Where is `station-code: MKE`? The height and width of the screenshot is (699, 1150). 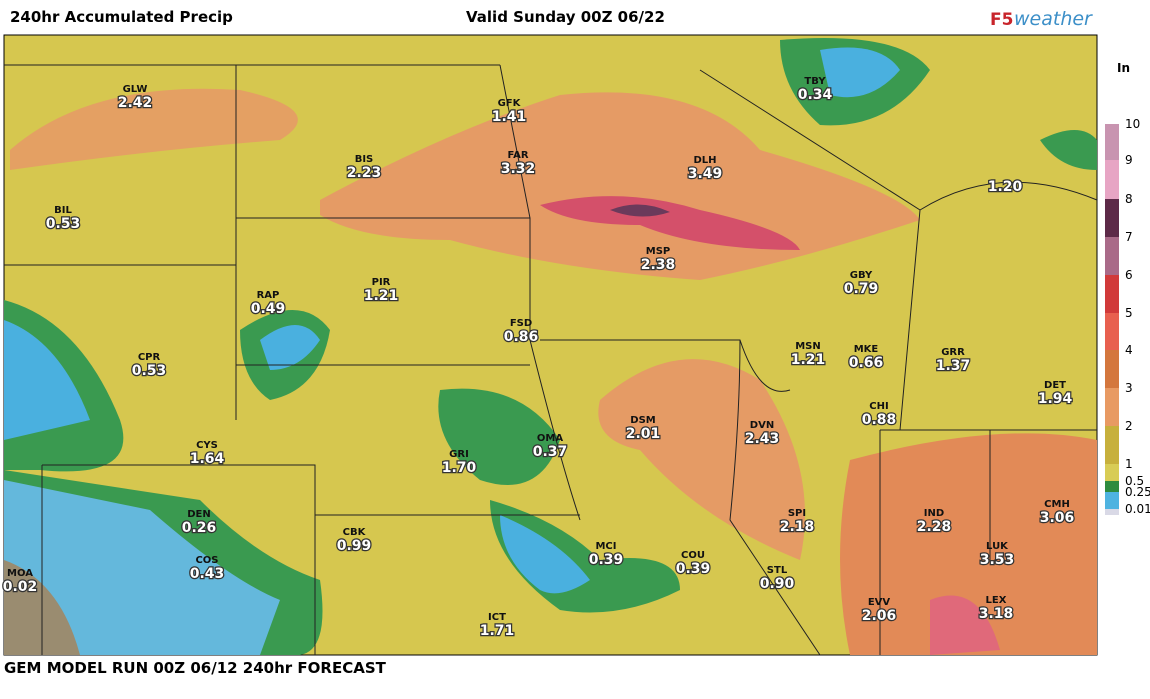
station-code: MKE is located at coordinates (866, 349).